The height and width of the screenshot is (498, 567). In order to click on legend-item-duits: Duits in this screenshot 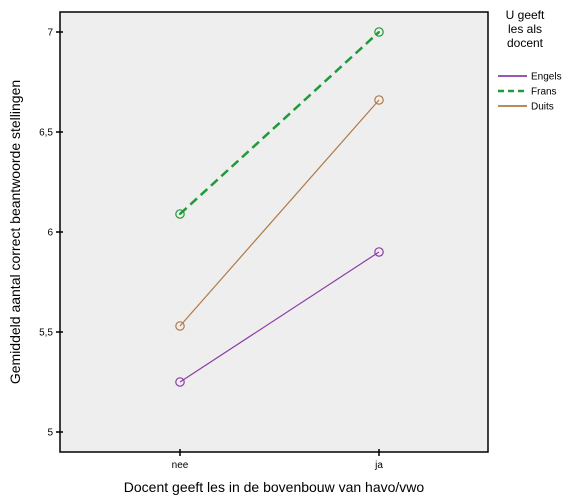, I will do `click(526, 107)`.